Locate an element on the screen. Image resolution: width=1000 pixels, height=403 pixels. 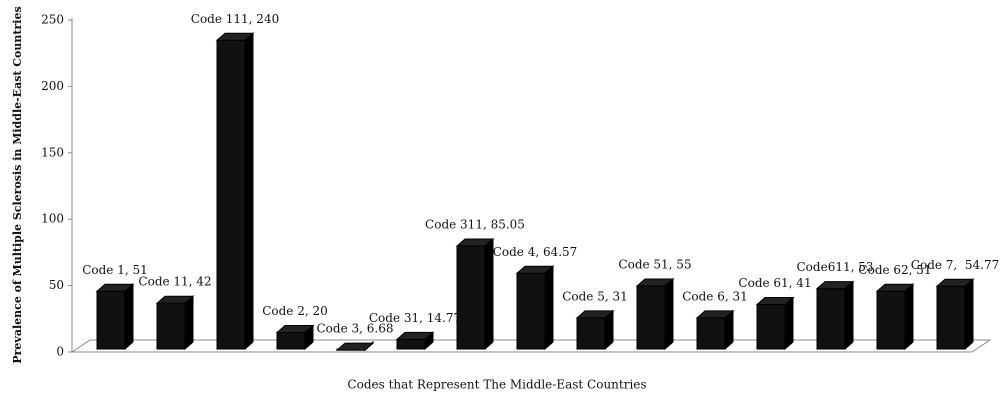
y-tick-label: 100 is located at coordinates (52, 219).